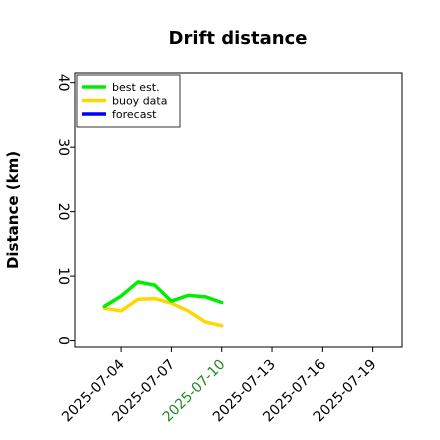  Describe the element at coordinates (163, 294) in the screenshot. I see `series-line-best-est` at that location.